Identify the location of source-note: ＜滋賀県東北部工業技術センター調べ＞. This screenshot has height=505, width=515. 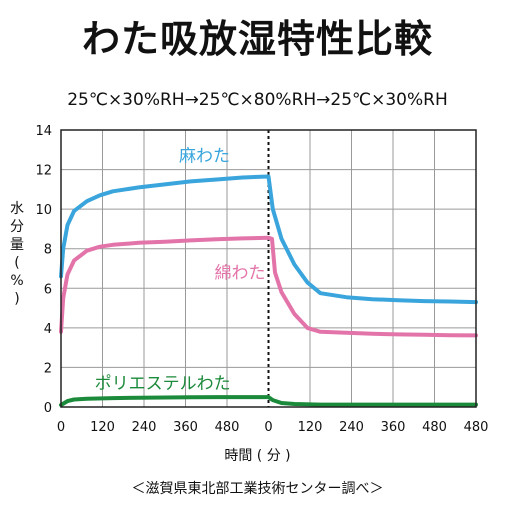
(257, 489).